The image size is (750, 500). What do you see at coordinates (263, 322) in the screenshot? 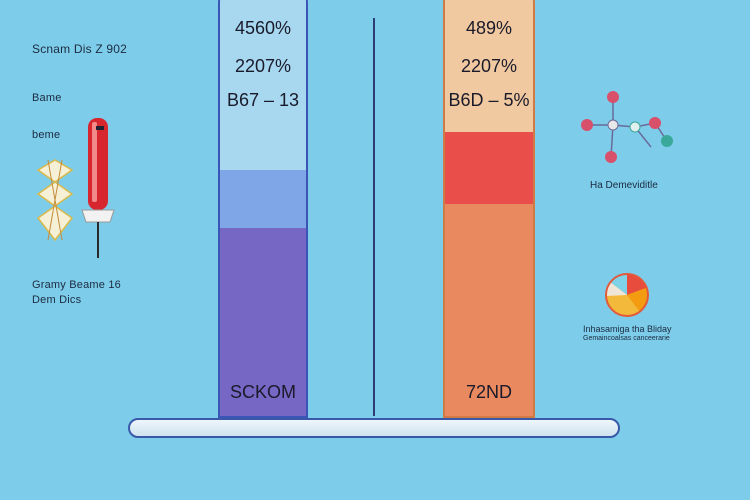
I see `left-tube-bottom-segment` at bounding box center [263, 322].